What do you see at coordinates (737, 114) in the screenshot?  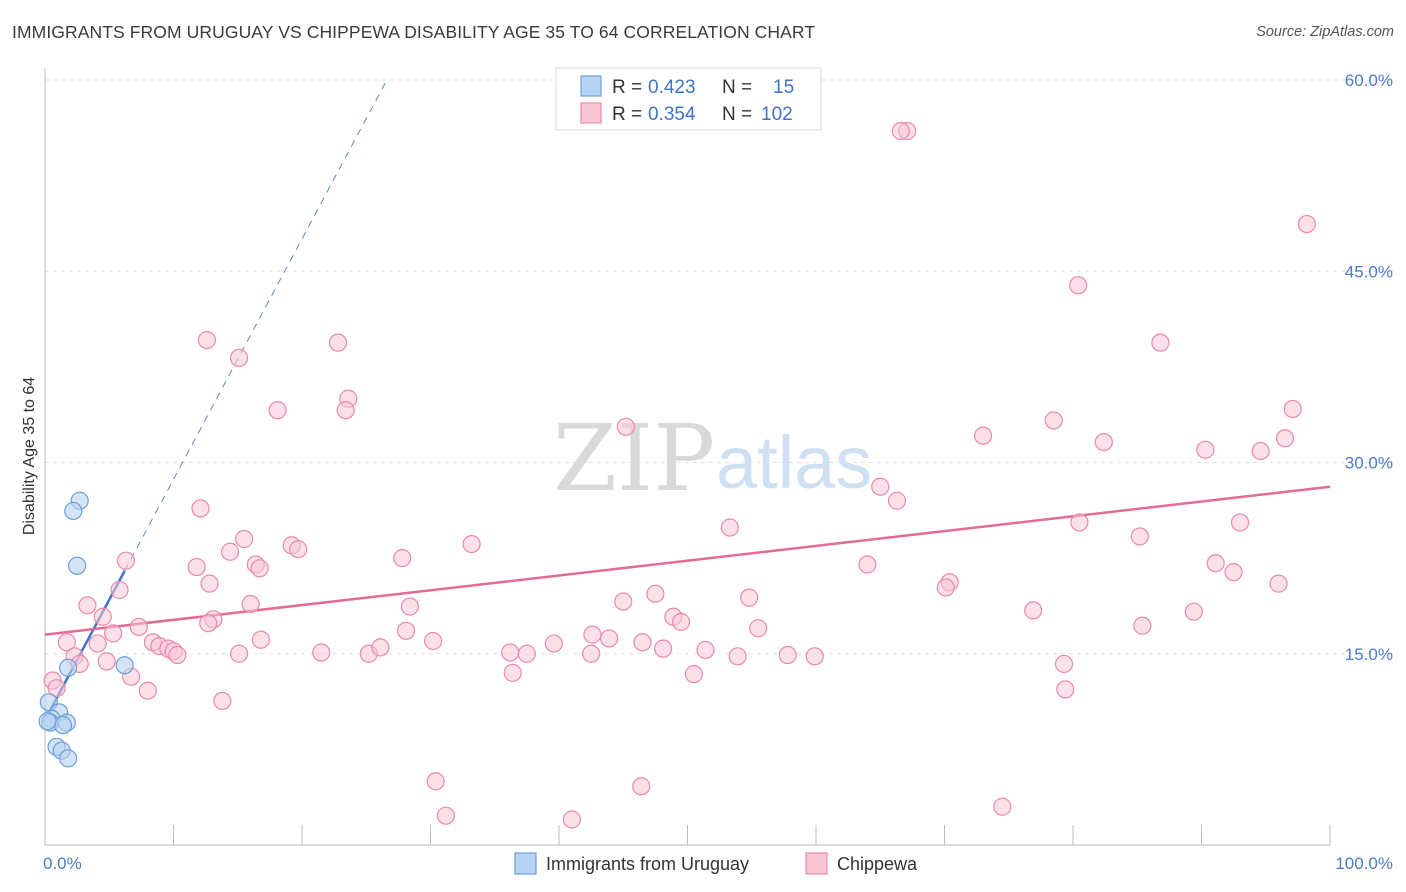 I see `legend-n-label-chippewa: N =` at bounding box center [737, 114].